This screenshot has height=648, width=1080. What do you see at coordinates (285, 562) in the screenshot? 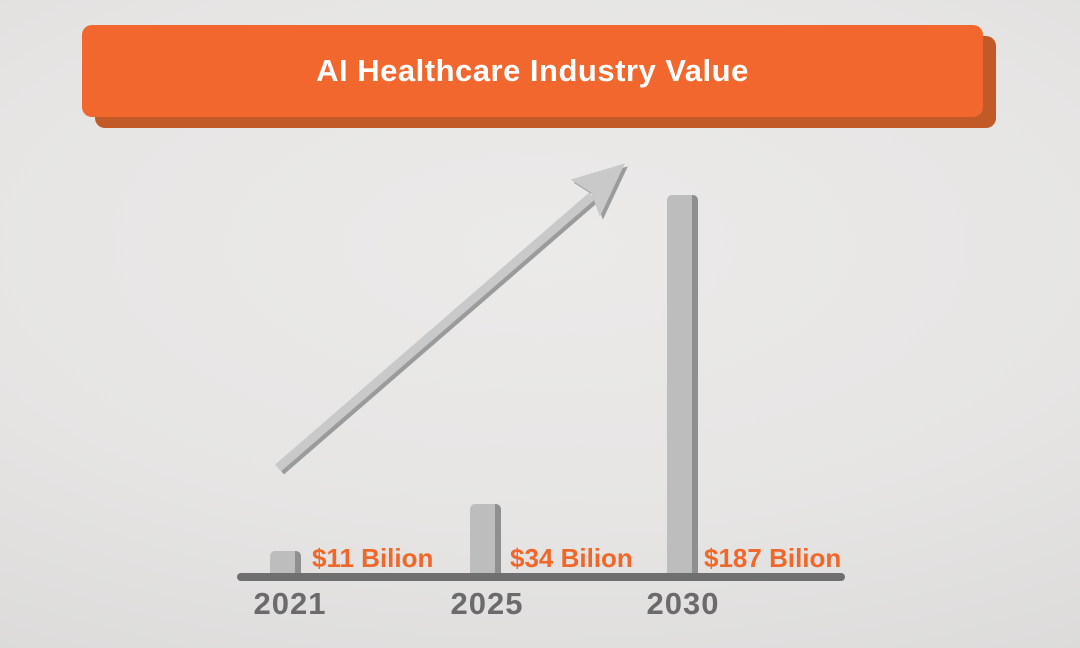
I see `bar-2021` at bounding box center [285, 562].